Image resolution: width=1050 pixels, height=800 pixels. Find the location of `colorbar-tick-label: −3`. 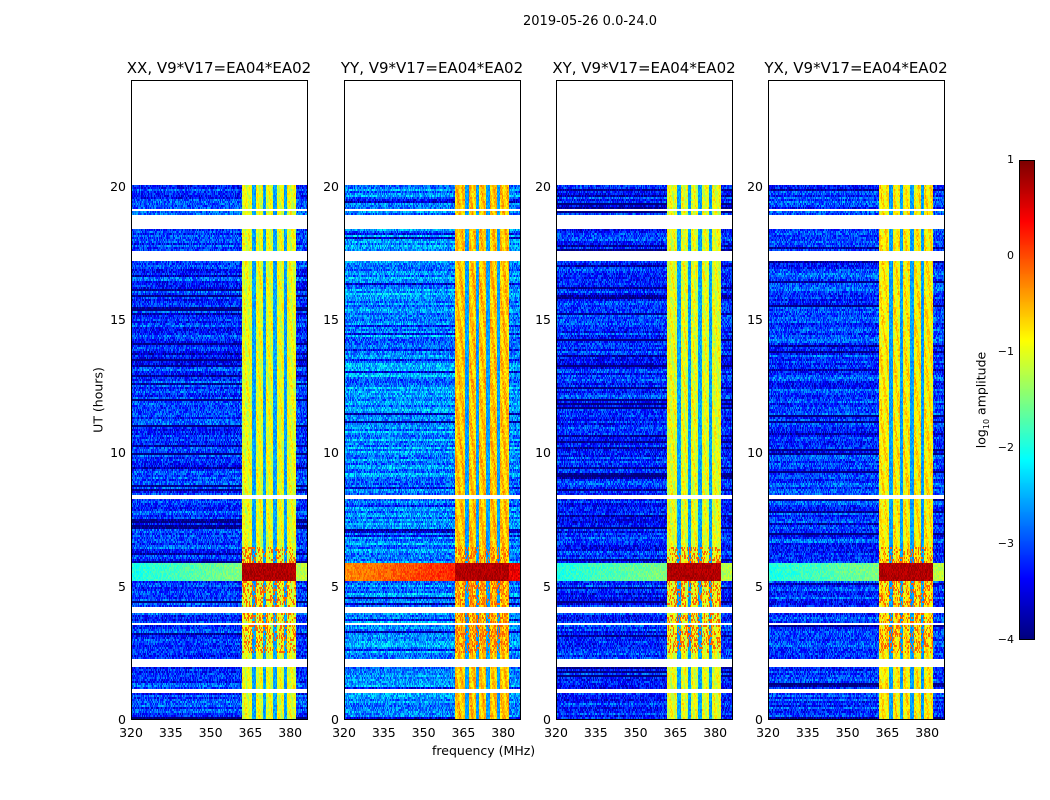

colorbar-tick-label: −3 is located at coordinates (1005, 543).